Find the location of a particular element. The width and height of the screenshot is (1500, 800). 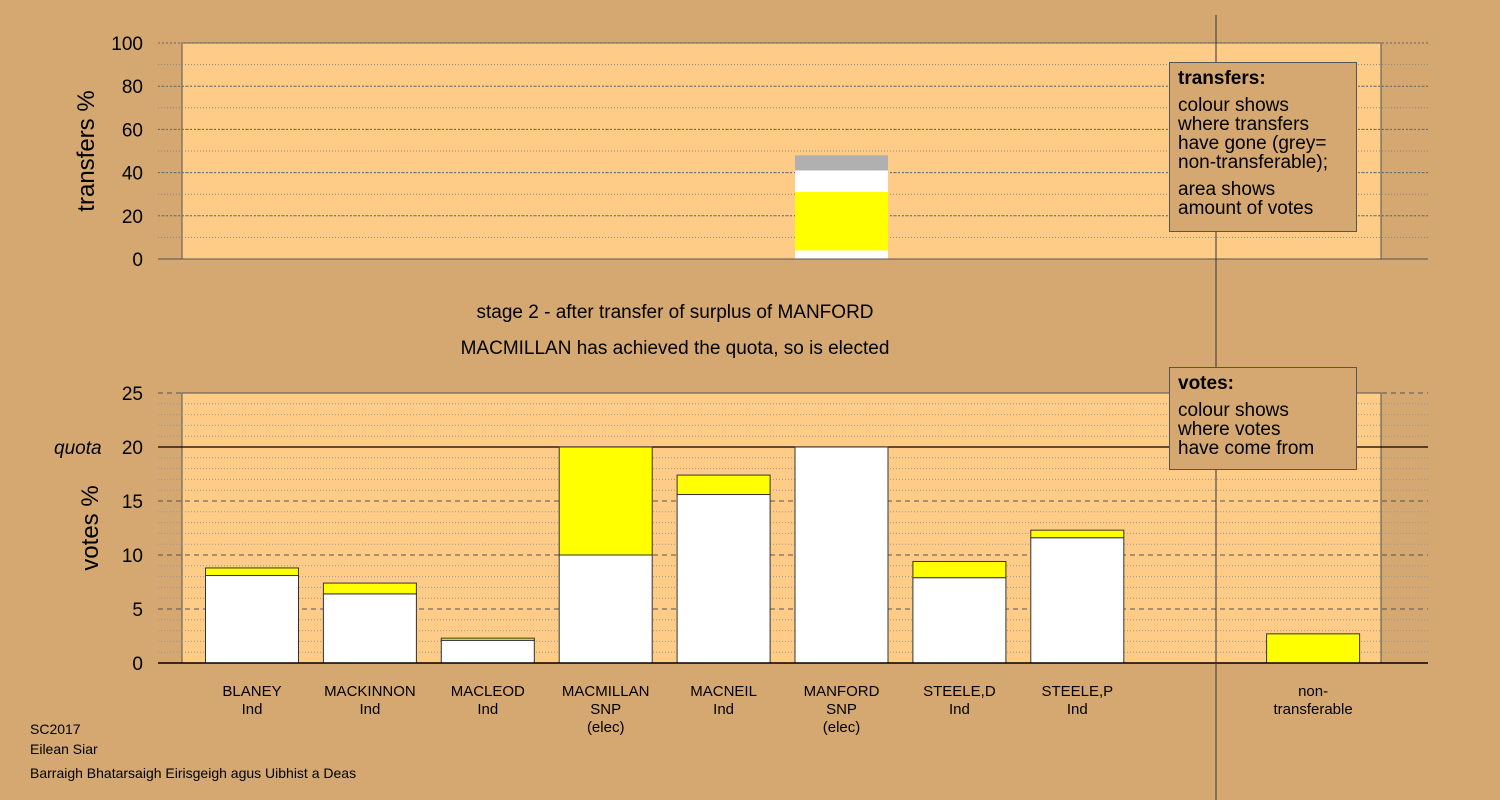

transfers-legend-line: non-transferable); is located at coordinates (1253, 162).